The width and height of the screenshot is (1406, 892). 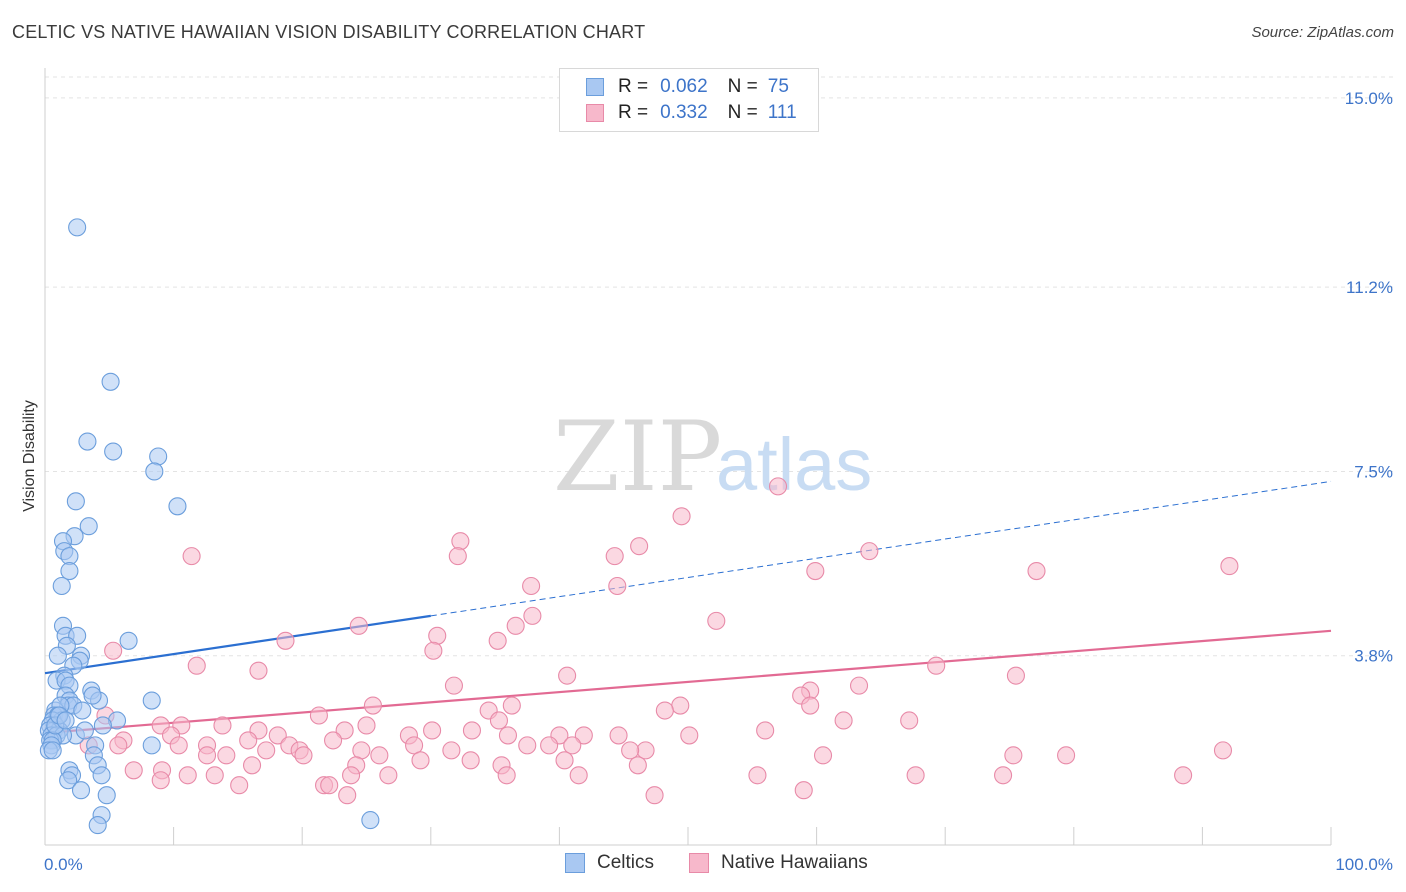 What do you see at coordinates (689, 100) in the screenshot?
I see `stats-legend: R = 0.062 N = 75 R = 0.332 N = 111` at bounding box center [689, 100].